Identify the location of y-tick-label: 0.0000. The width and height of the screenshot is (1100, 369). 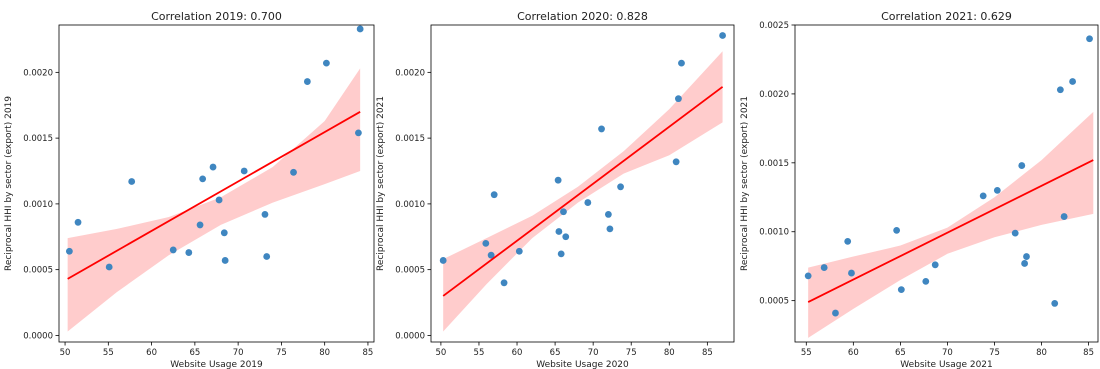
(410, 336).